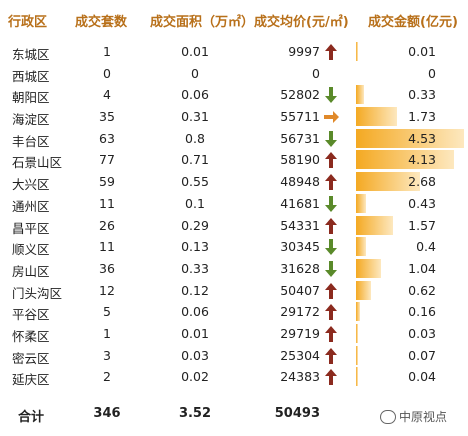 The width and height of the screenshot is (468, 436). Describe the element at coordinates (422, 182) in the screenshot. I see `amount-cell: 2.68` at that location.